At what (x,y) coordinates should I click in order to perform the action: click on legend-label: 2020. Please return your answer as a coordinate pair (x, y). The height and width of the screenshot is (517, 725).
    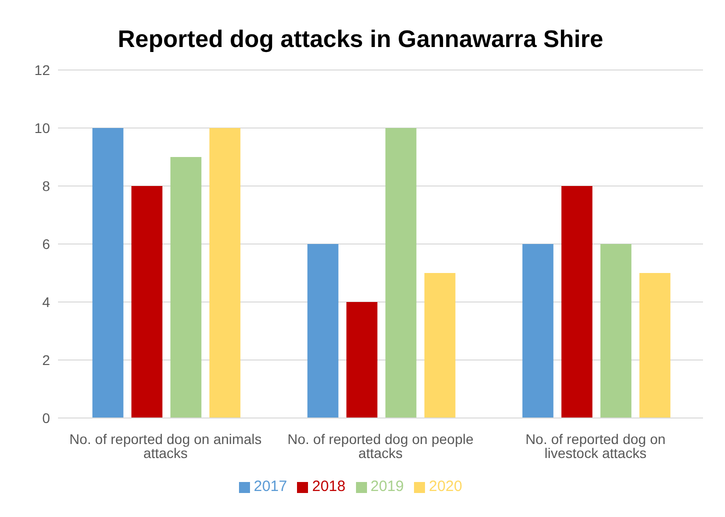
    Looking at the image, I should click on (445, 486).